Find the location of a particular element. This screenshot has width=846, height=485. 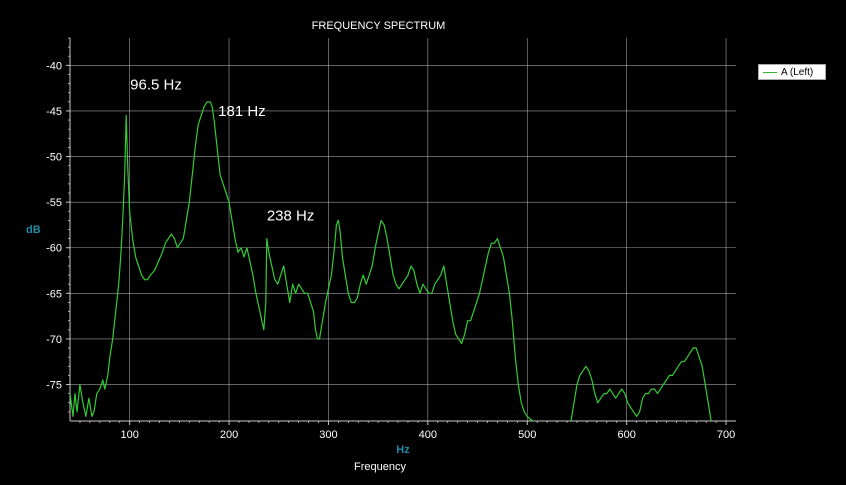

x-tick-label: 300 is located at coordinates (328, 435).